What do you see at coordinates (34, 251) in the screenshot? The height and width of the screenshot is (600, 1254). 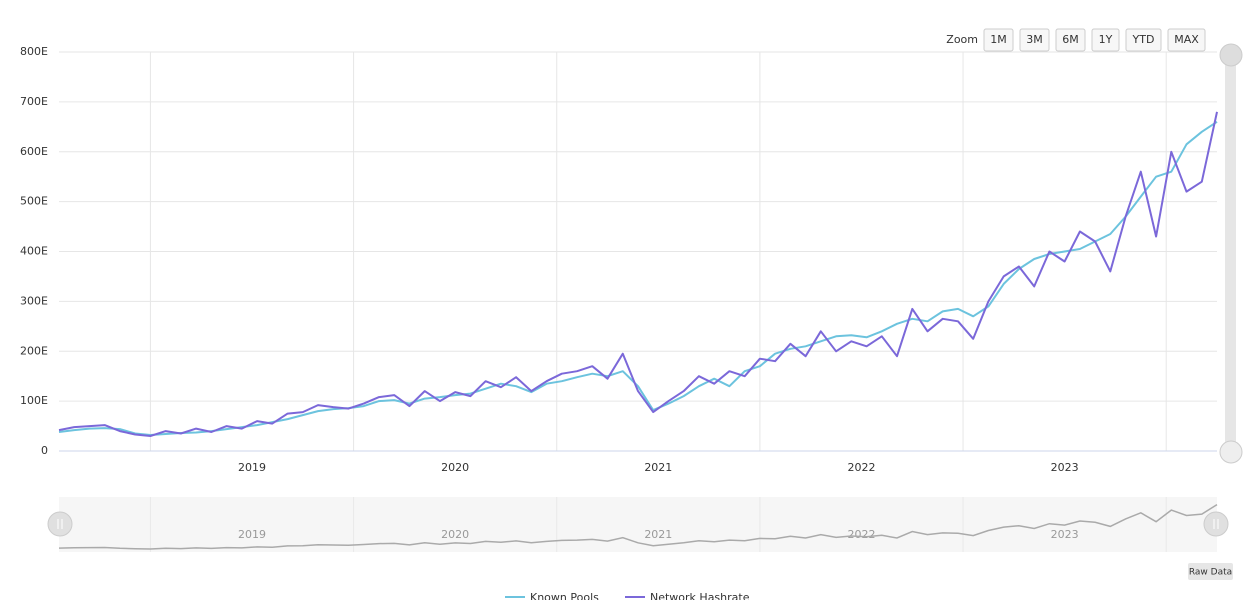 I see `y-tick-label: 400E` at bounding box center [34, 251].